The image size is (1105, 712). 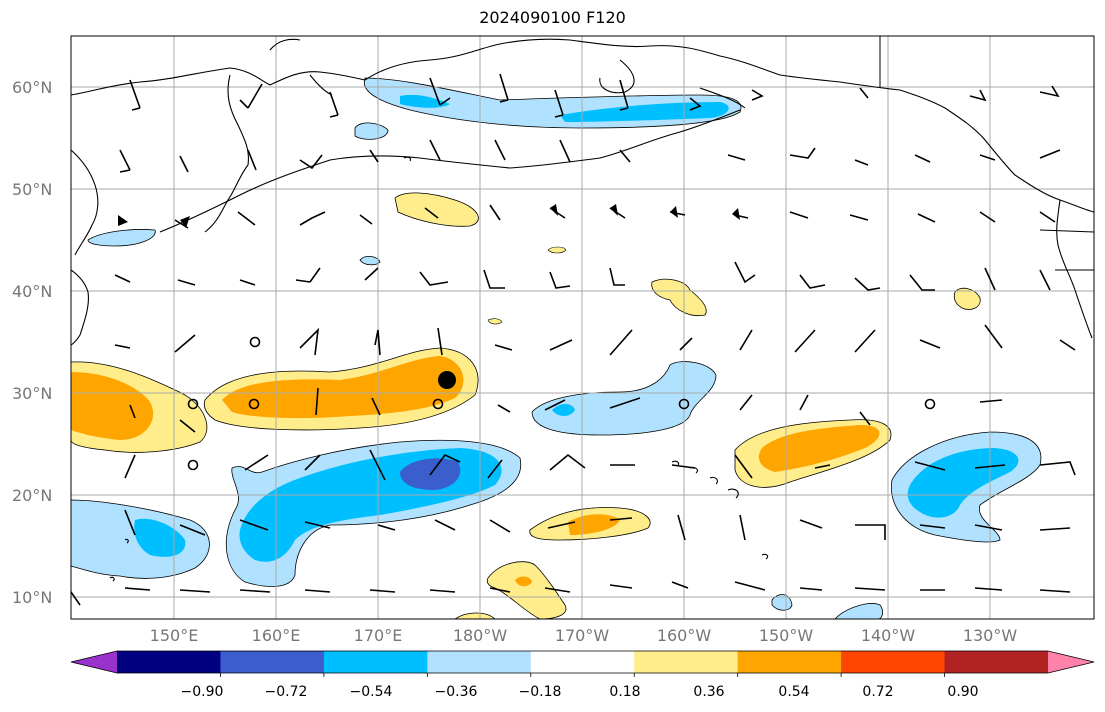 What do you see at coordinates (563, 410) in the screenshot?
I see `fill-negative-165w-core` at bounding box center [563, 410].